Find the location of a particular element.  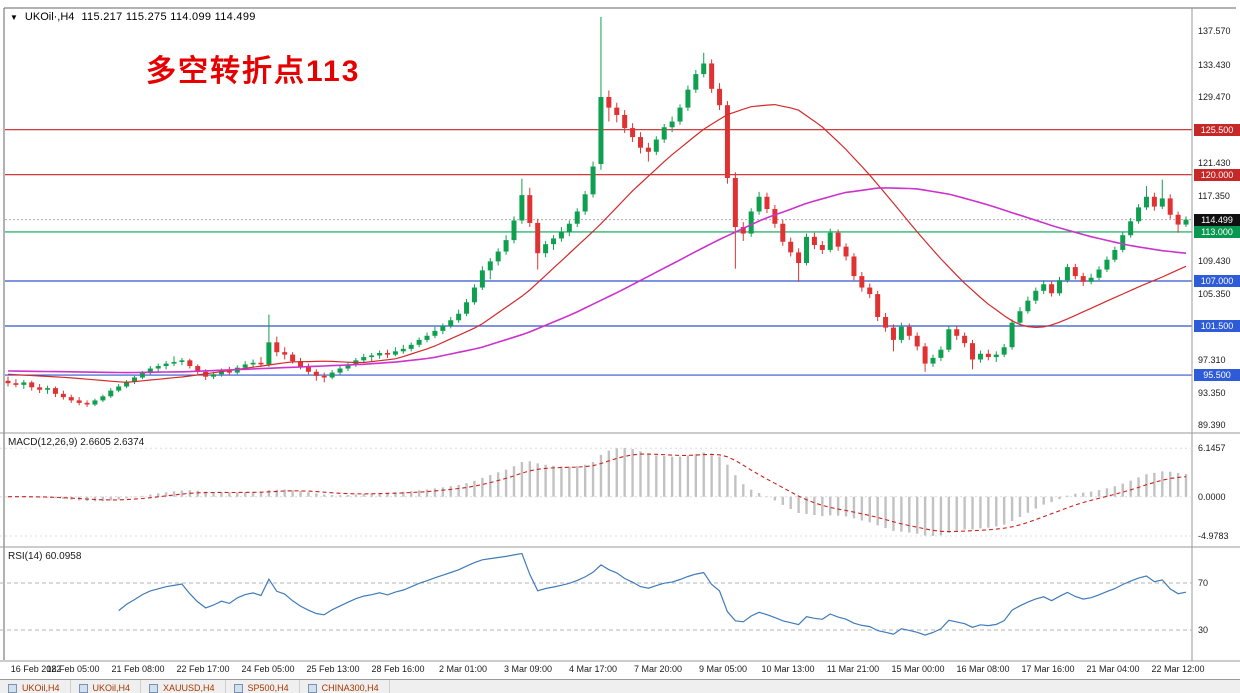

rsi-label: RSI(14) 60.0958 is located at coordinates (45, 556).